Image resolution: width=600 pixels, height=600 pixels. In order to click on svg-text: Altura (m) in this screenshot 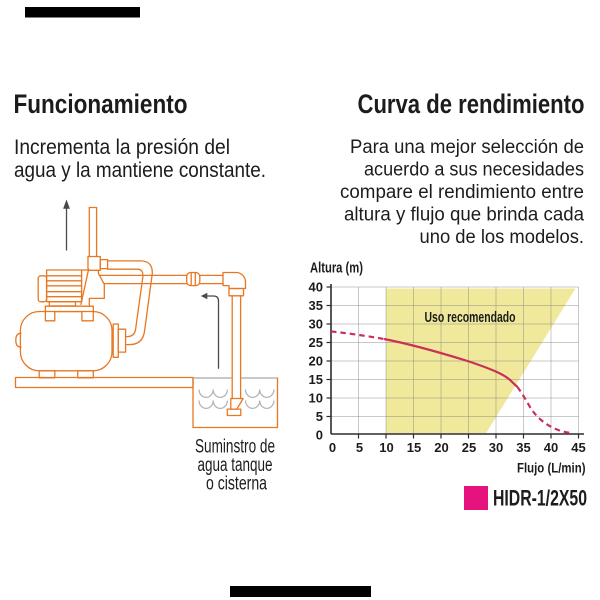, I will do `click(336, 269)`.